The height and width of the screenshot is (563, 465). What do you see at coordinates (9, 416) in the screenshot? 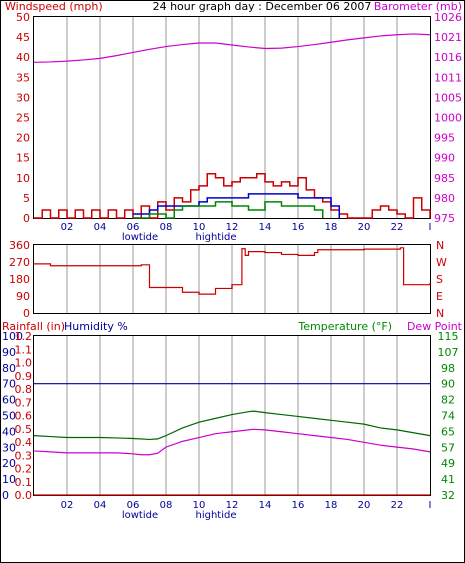
I see `y-tick-label: 50` at bounding box center [9, 416].